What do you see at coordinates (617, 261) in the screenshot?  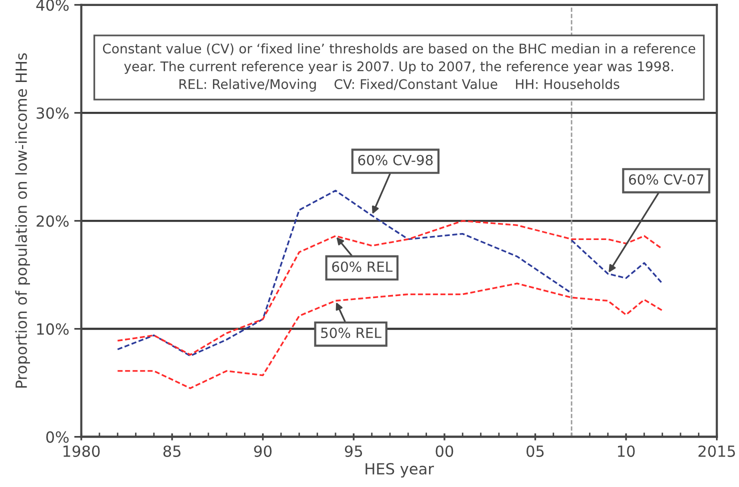 I see `line-series` at bounding box center [617, 261].